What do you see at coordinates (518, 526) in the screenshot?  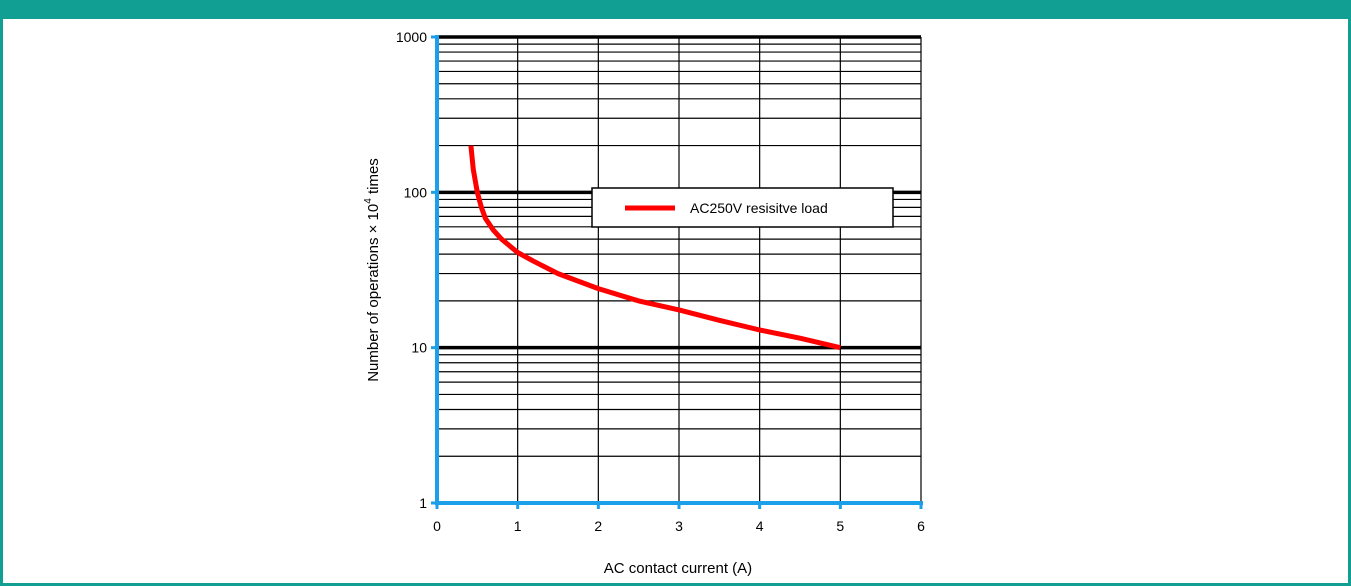 I see `x-tick-label: 1` at bounding box center [518, 526].